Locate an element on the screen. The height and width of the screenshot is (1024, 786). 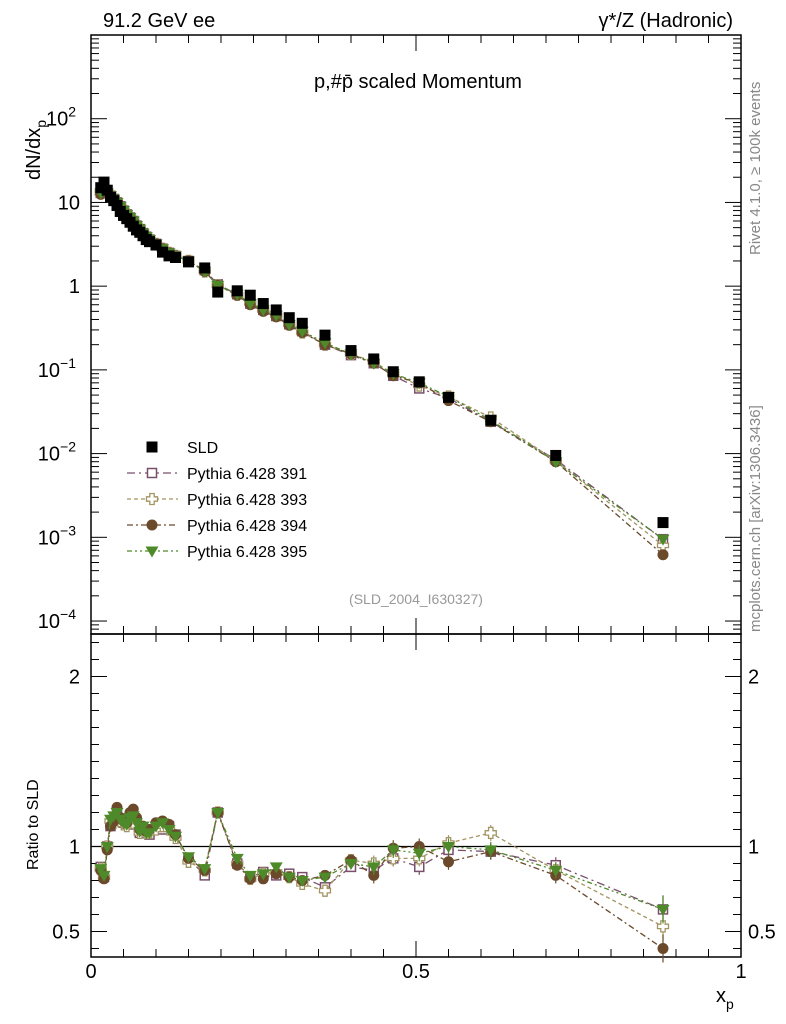
x-tick-label: 0.5 is located at coordinates (416, 972).